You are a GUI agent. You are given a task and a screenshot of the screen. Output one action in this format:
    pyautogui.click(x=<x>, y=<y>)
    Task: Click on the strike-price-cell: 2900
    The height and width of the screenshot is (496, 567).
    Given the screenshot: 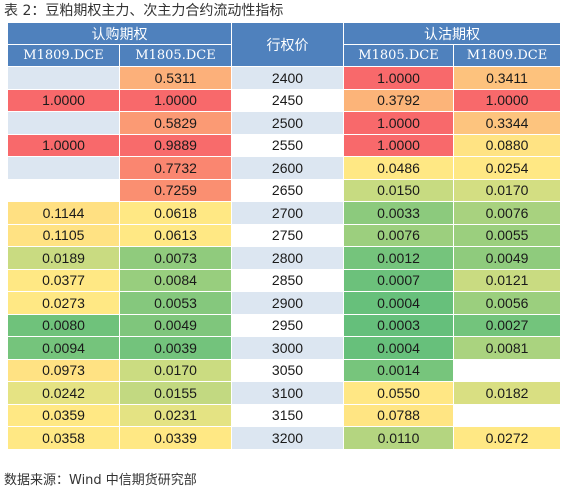 What is the action you would take?
    pyautogui.click(x=287, y=303)
    